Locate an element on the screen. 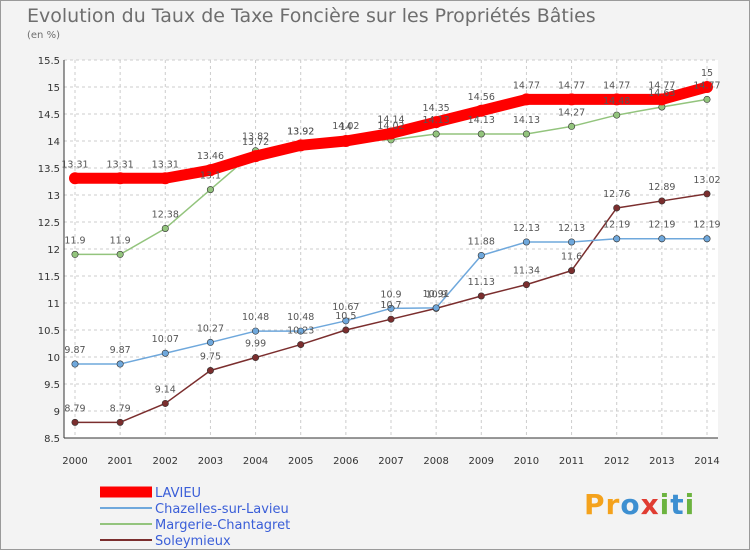 This screenshot has width=750, height=550. data-label: 12.76 is located at coordinates (616, 194).